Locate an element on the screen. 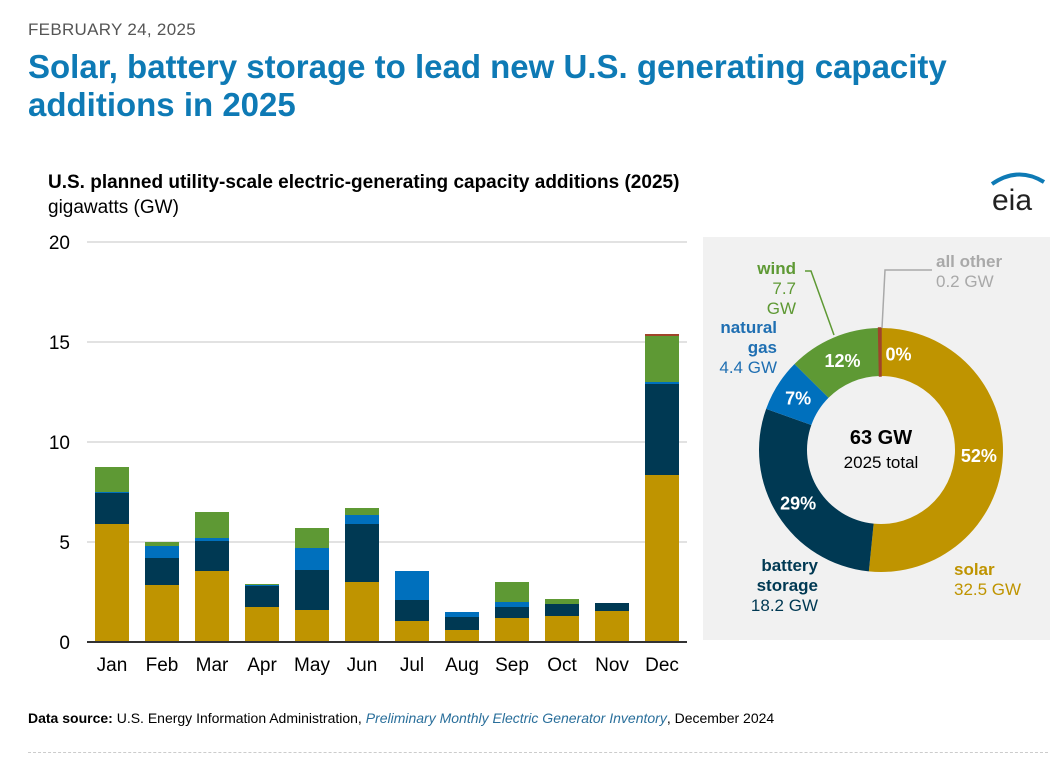 The height and width of the screenshot is (757, 1057). x-tick-label: Apr is located at coordinates (262, 665).